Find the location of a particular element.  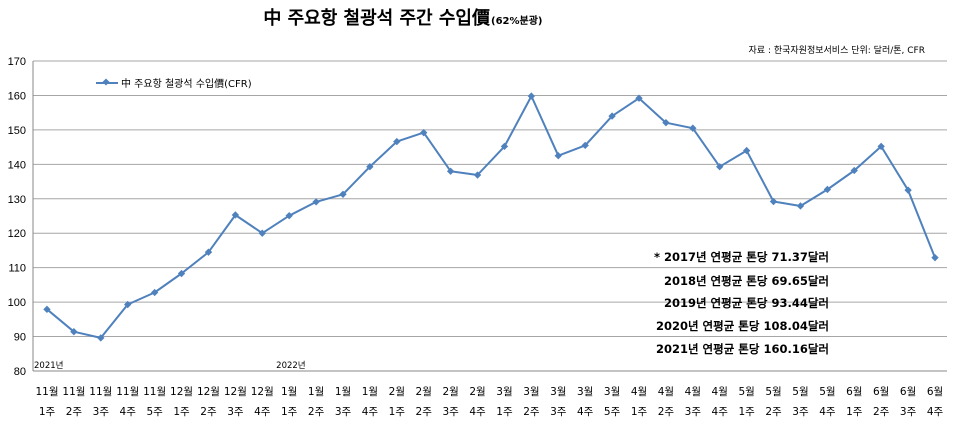

chart-title-suffix: (62%분광) is located at coordinates (516, 21).